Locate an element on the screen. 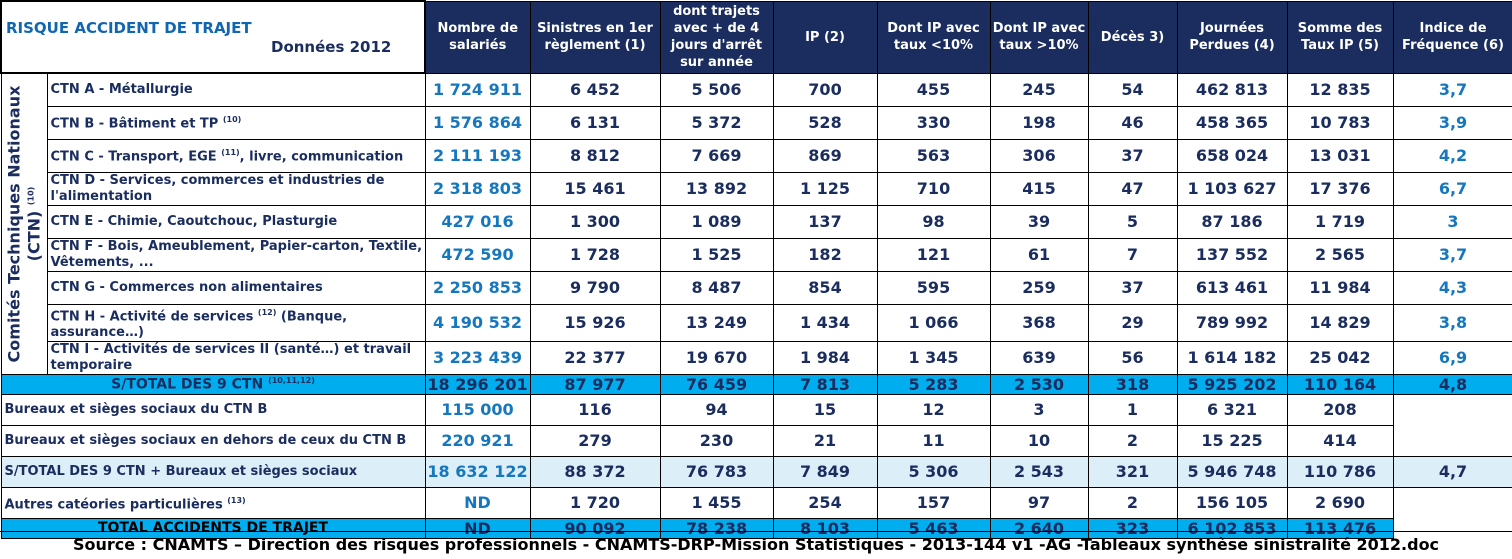  cell: 157 is located at coordinates (933, 502).